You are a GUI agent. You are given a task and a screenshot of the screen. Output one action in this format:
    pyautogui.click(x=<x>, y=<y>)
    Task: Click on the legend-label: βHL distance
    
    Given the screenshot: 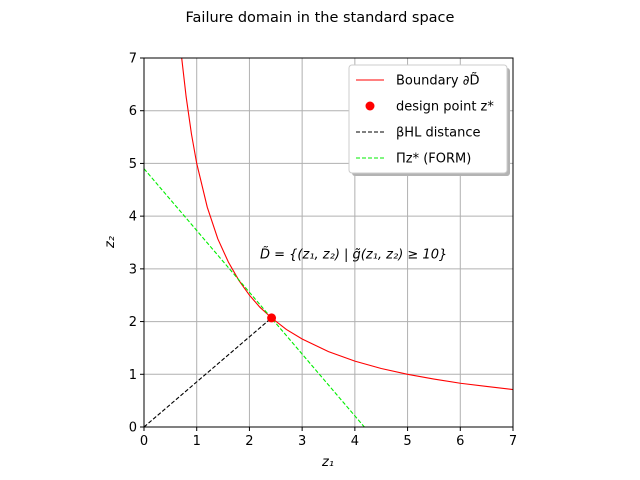 What is the action you would take?
    pyautogui.click(x=438, y=133)
    